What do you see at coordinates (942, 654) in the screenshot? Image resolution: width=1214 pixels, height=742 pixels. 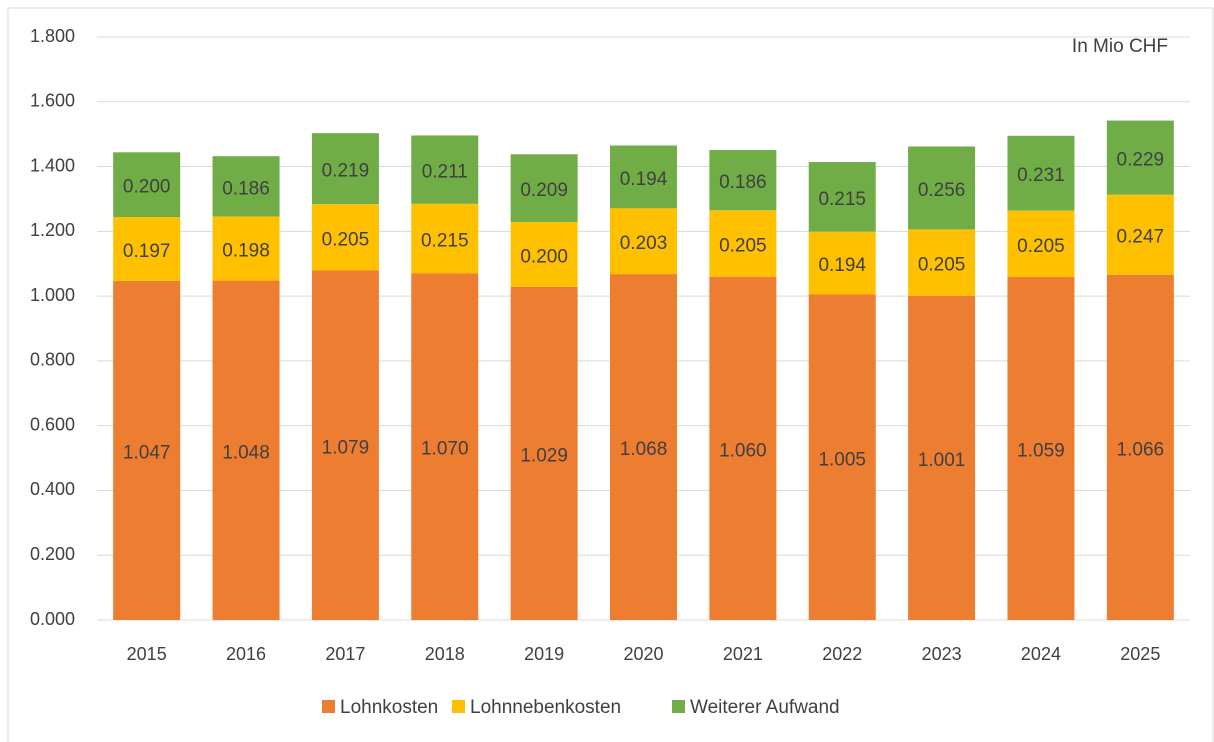 I see `x-tick-label: 2023` at bounding box center [942, 654].